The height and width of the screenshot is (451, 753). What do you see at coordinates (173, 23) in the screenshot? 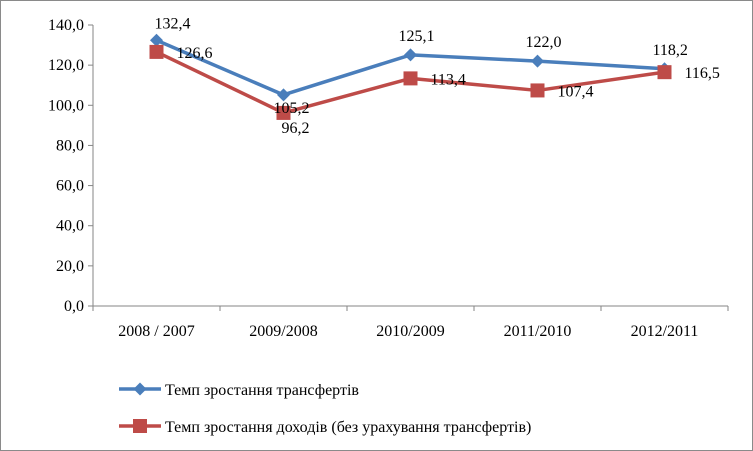
I see `data-label: 132,4` at bounding box center [173, 23].